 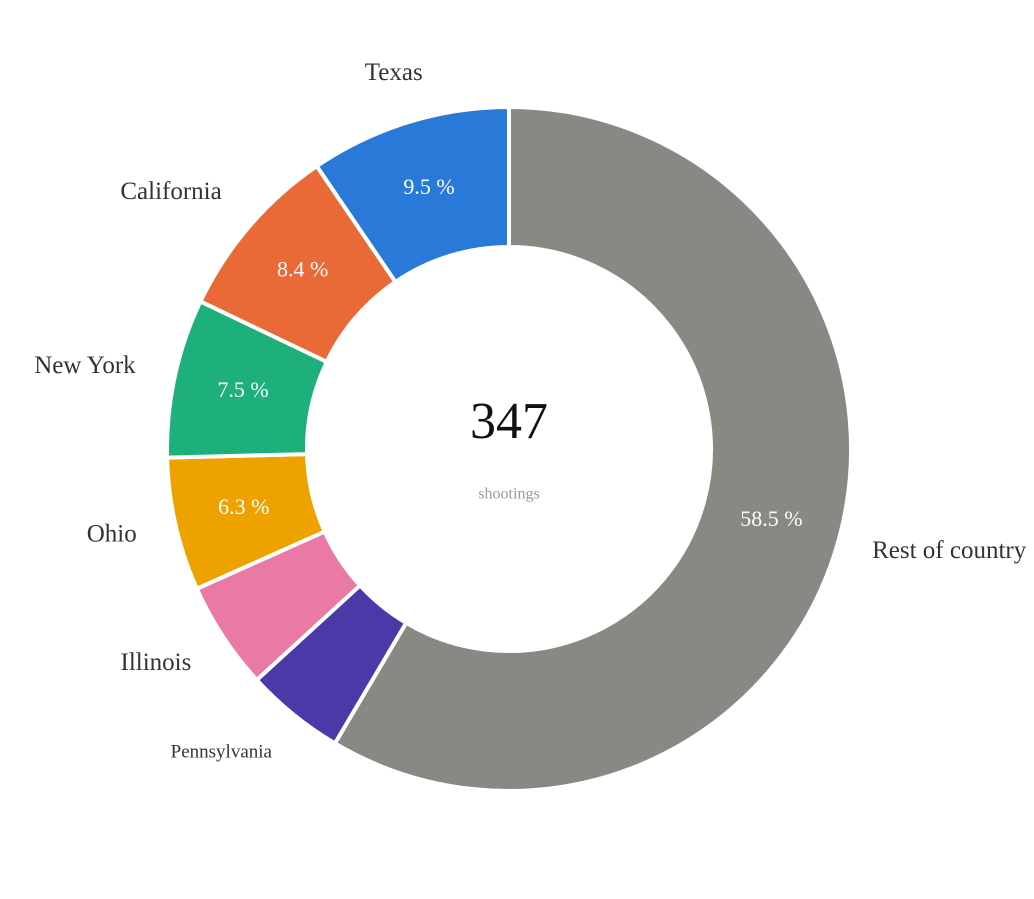 I want to click on value-label: 7.5 %, so click(x=242, y=389).